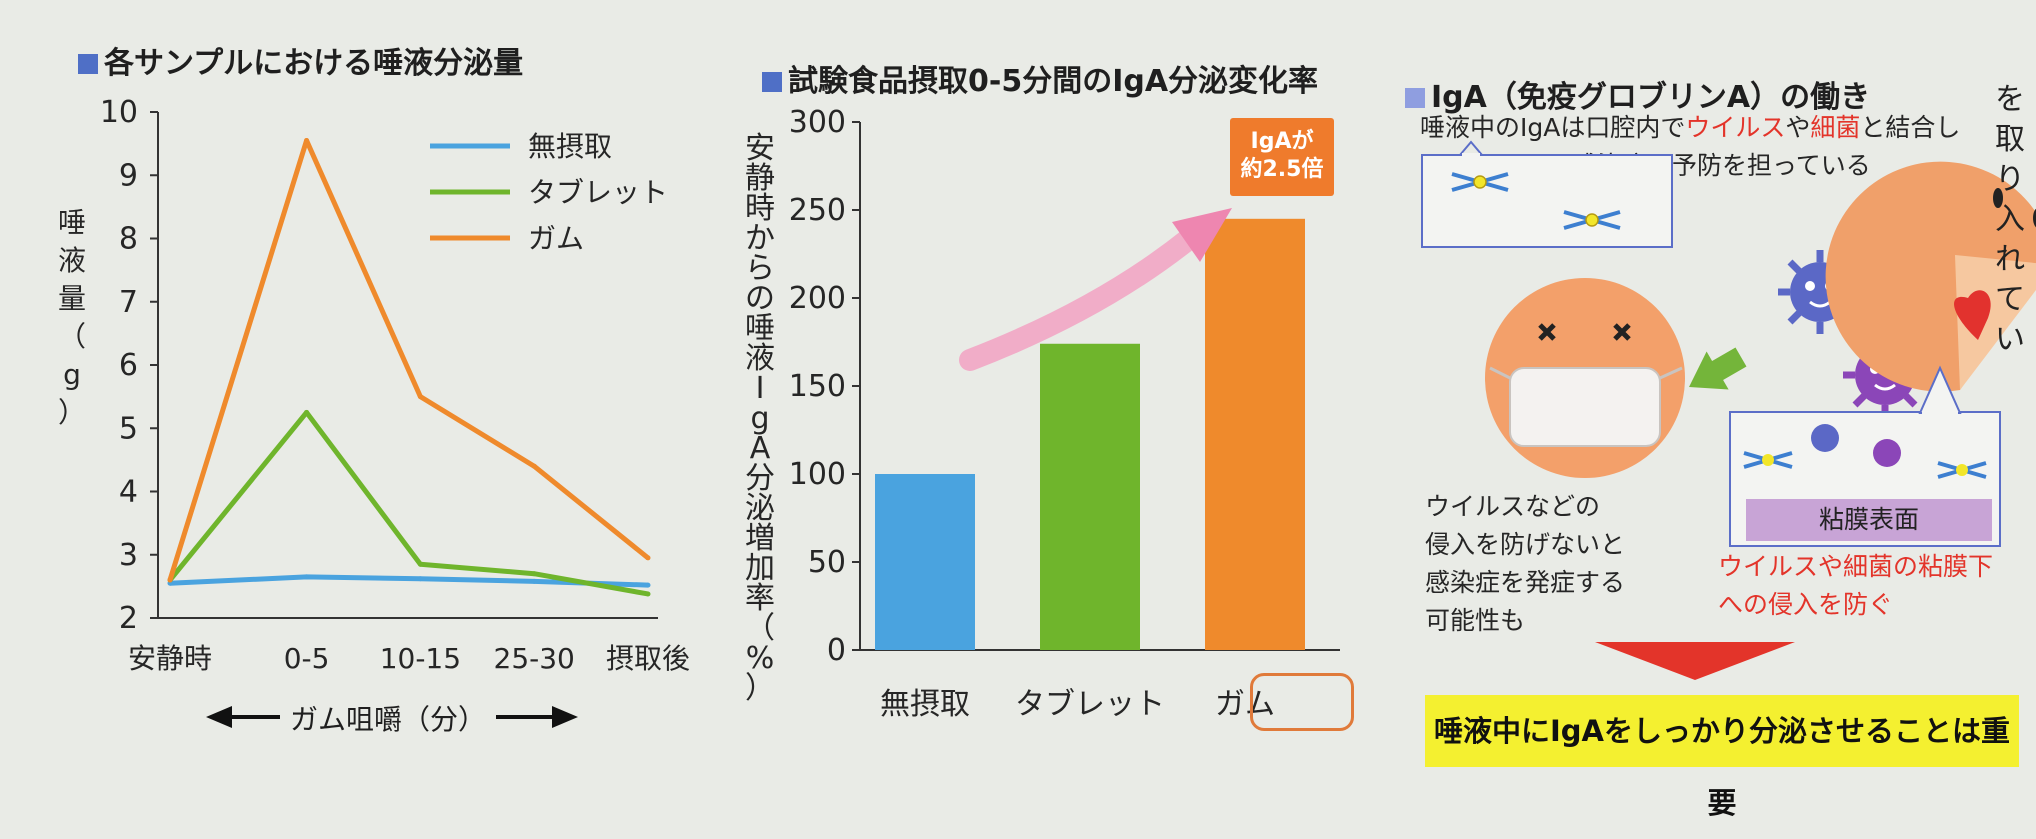 This screenshot has width=2036, height=839. Describe the element at coordinates (1856, 585) in the screenshot. I see `right-note: ウイルスや細菌の粘膜下 への侵入を防ぐ` at that location.